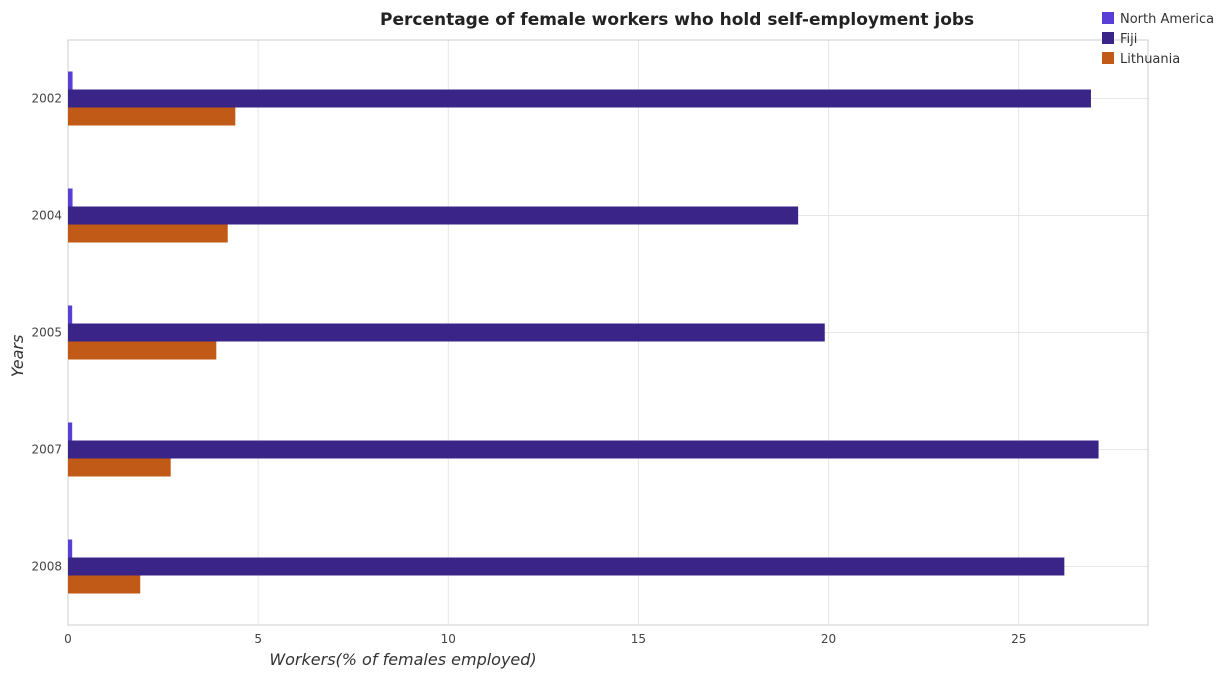 This screenshot has width=1217, height=700. I want to click on x-tick-label: 0, so click(68, 639).